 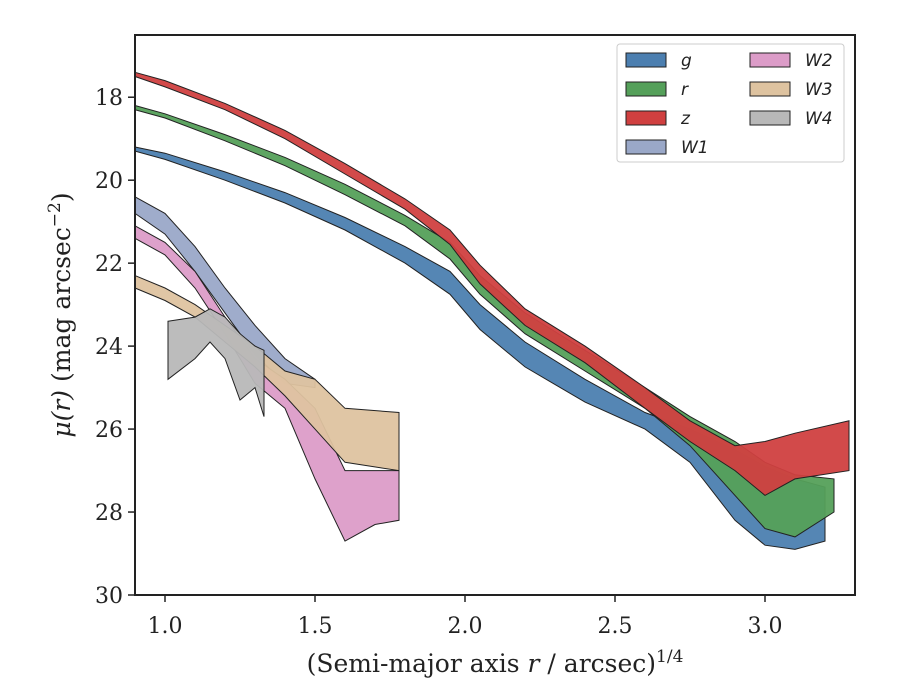 What do you see at coordinates (695, 148) in the screenshot?
I see `legend-label-w1: W1` at bounding box center [695, 148].